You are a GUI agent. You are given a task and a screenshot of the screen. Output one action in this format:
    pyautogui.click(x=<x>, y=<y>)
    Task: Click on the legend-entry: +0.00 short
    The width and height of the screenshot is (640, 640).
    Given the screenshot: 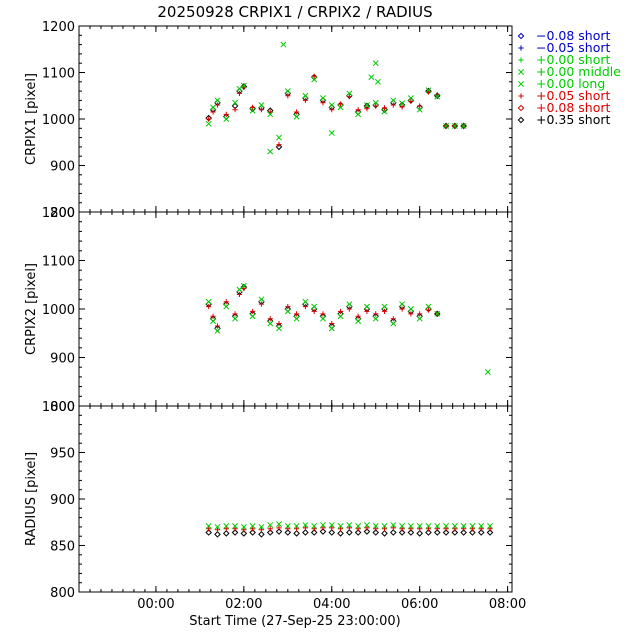 What is the action you would take?
    pyautogui.click(x=573, y=59)
    